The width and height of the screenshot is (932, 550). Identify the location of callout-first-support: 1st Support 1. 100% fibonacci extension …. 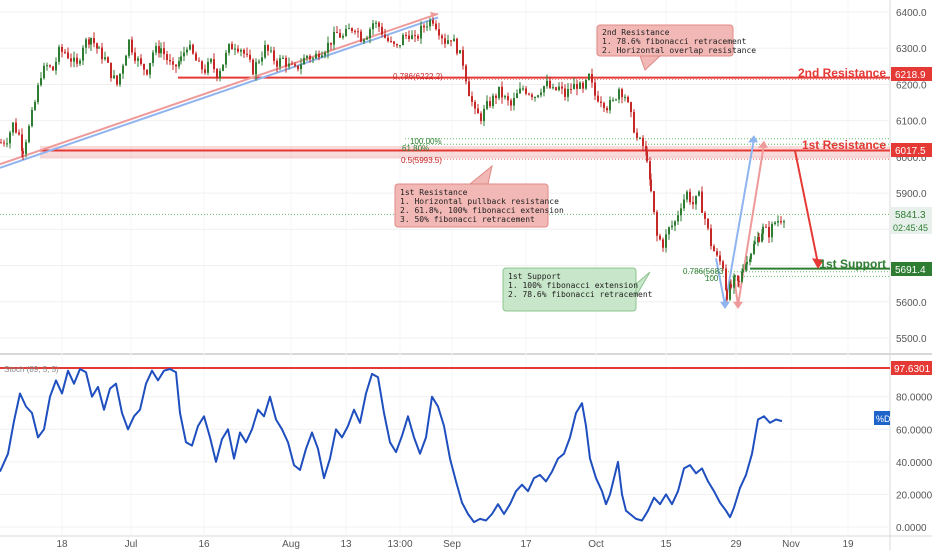
(577, 289).